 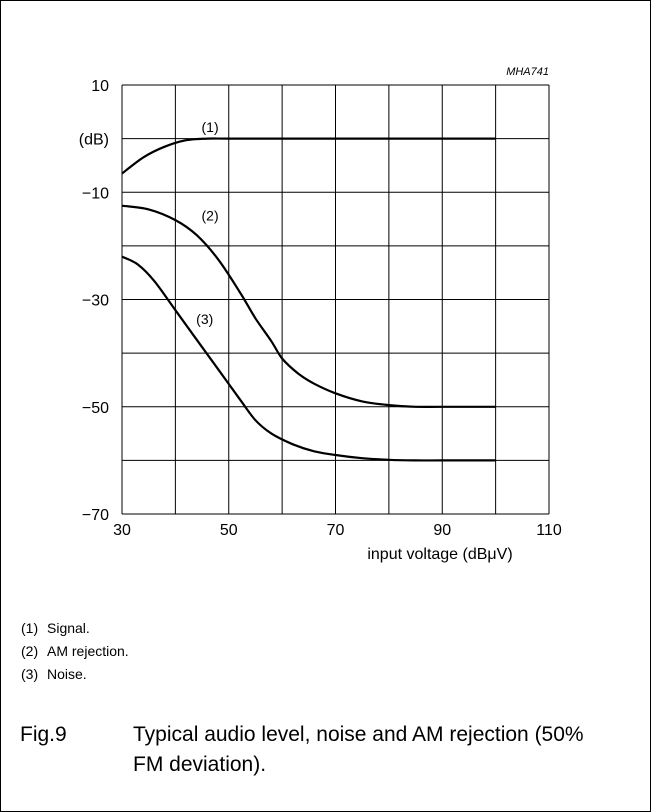 What do you see at coordinates (336, 530) in the screenshot?
I see `x-tick-label: 70` at bounding box center [336, 530].